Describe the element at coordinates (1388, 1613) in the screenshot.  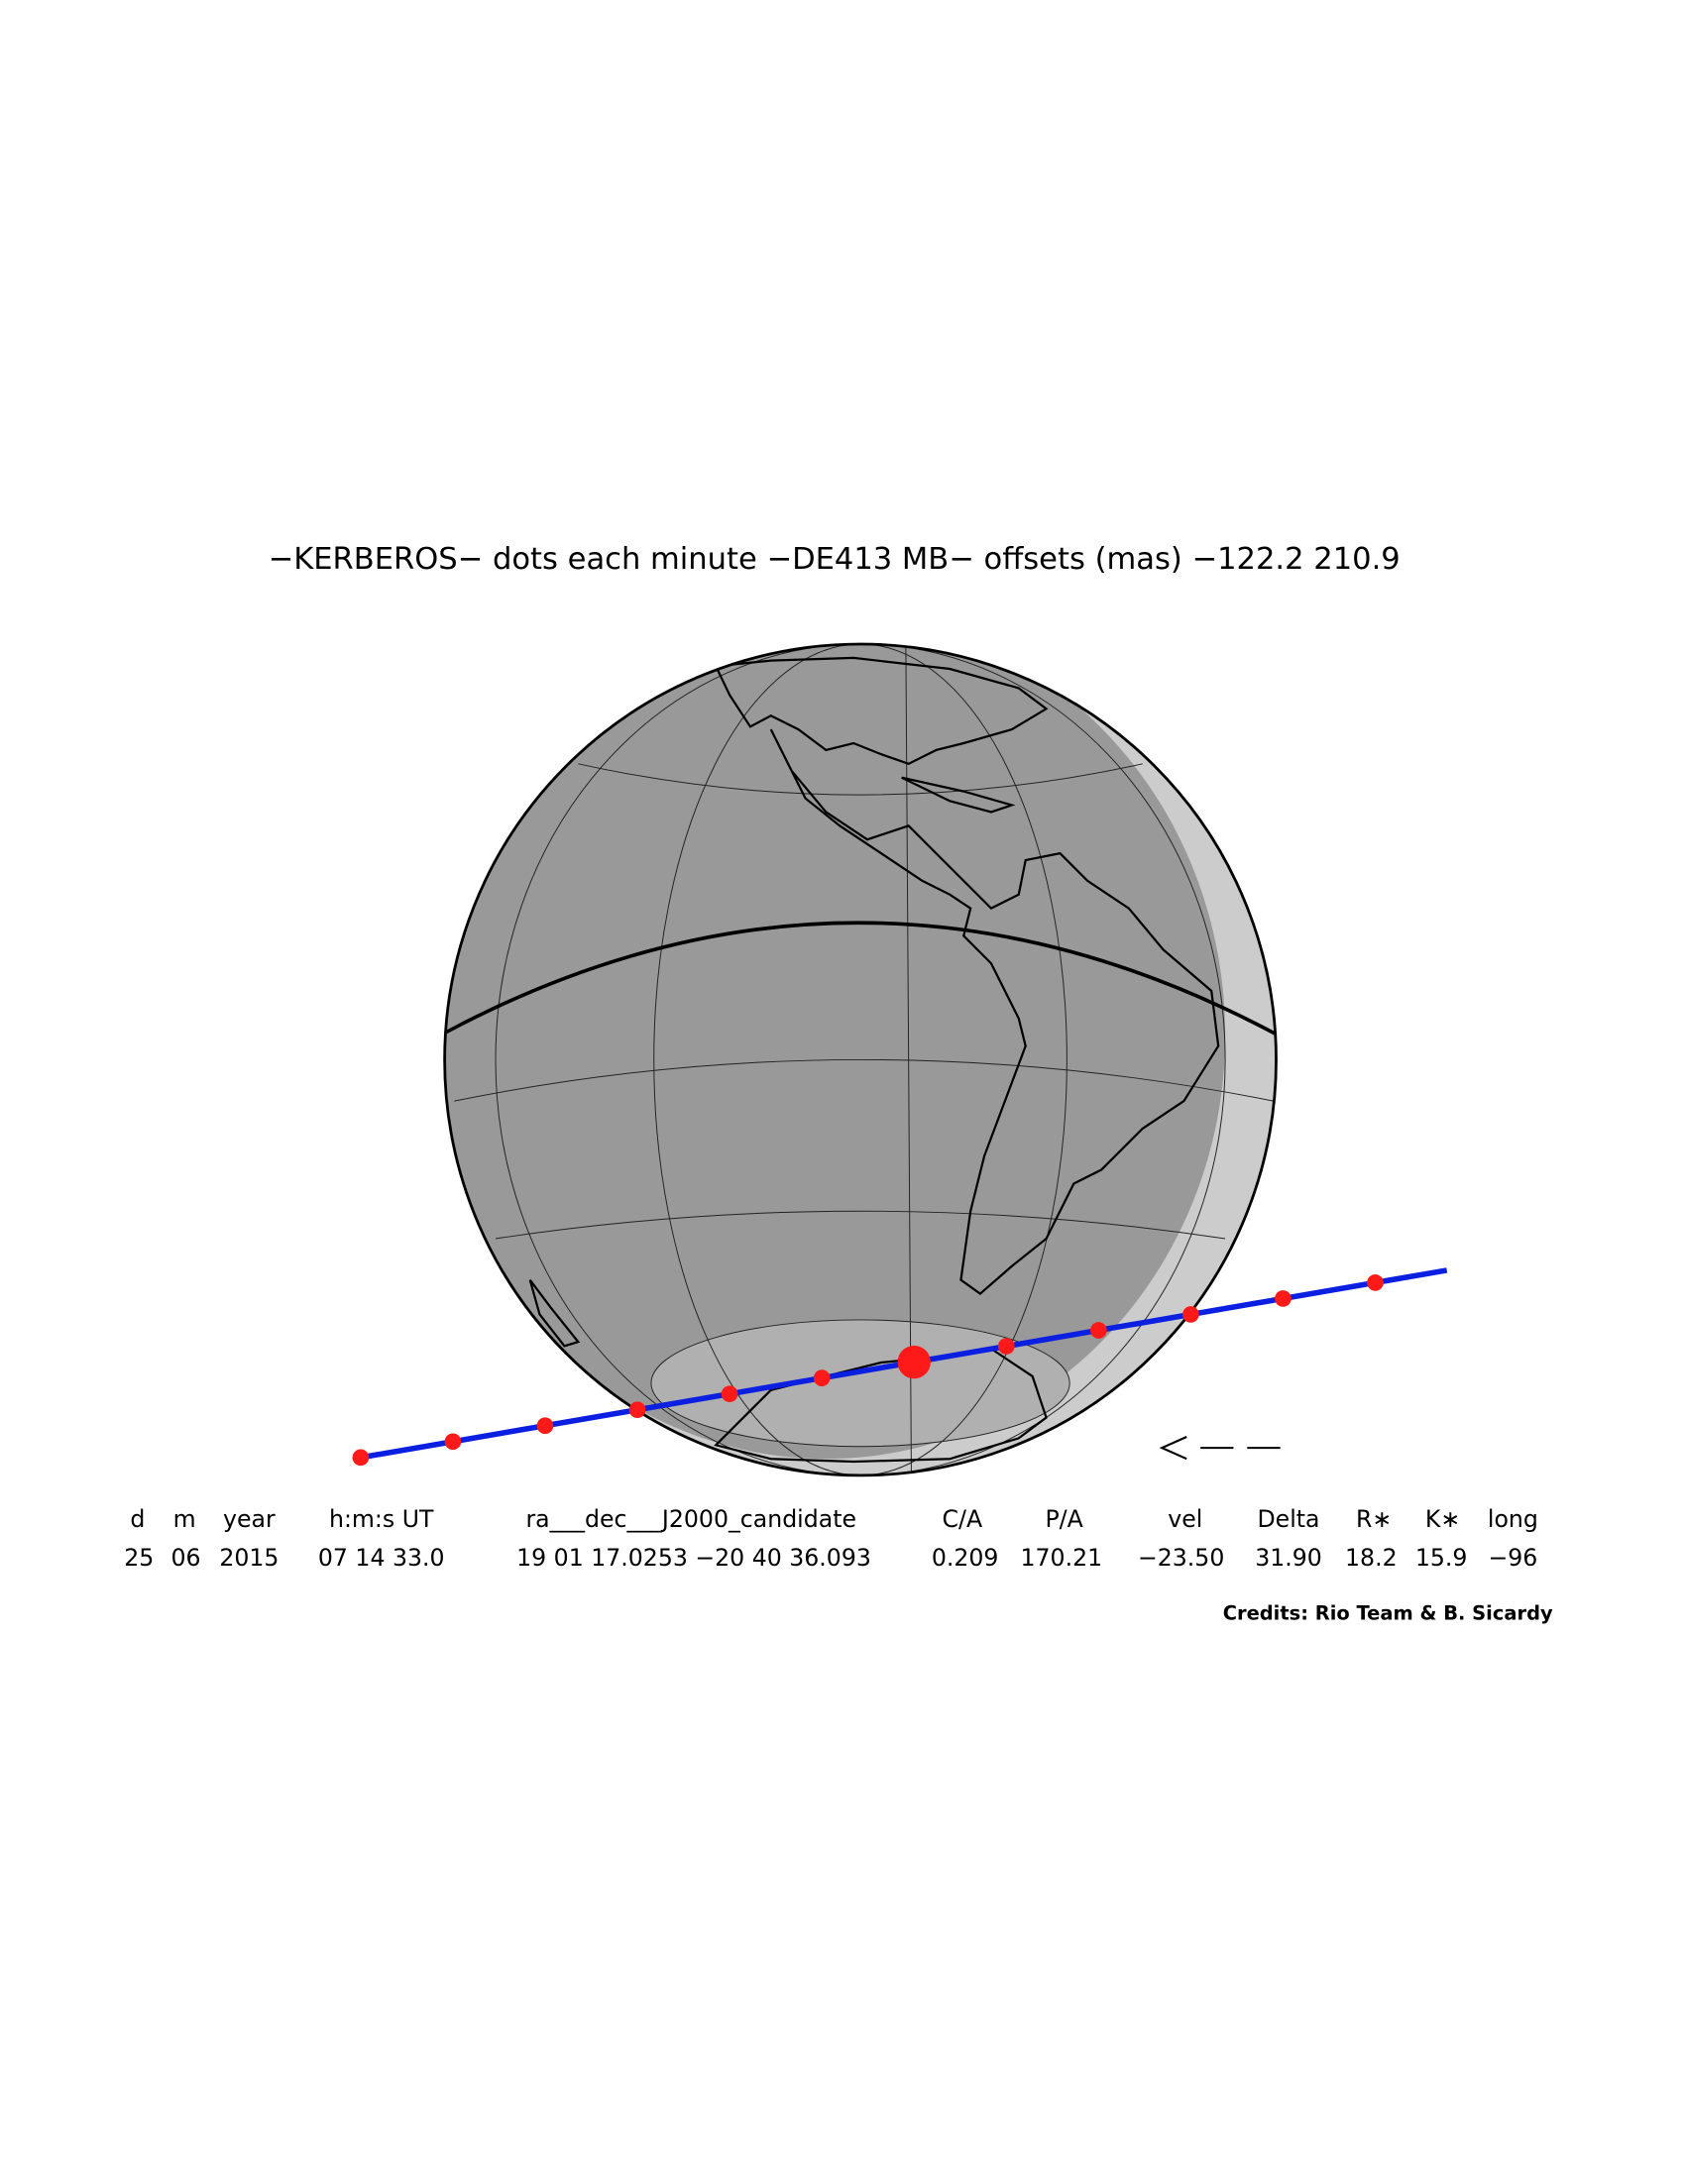
I see `credits: Credits: Rio Team & B. Sicardy` at that location.